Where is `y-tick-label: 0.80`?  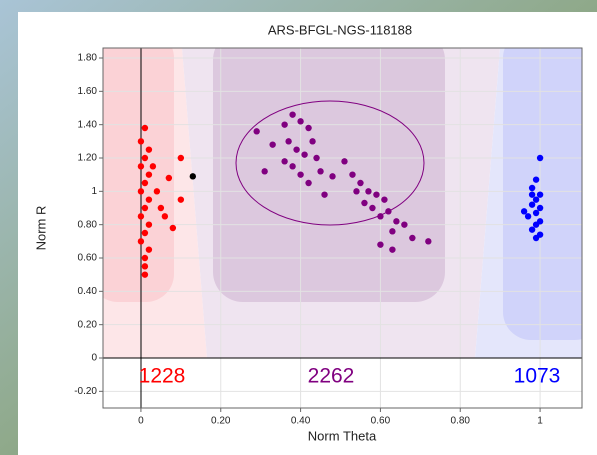
y-tick-label: 0.80 is located at coordinates (88, 224).